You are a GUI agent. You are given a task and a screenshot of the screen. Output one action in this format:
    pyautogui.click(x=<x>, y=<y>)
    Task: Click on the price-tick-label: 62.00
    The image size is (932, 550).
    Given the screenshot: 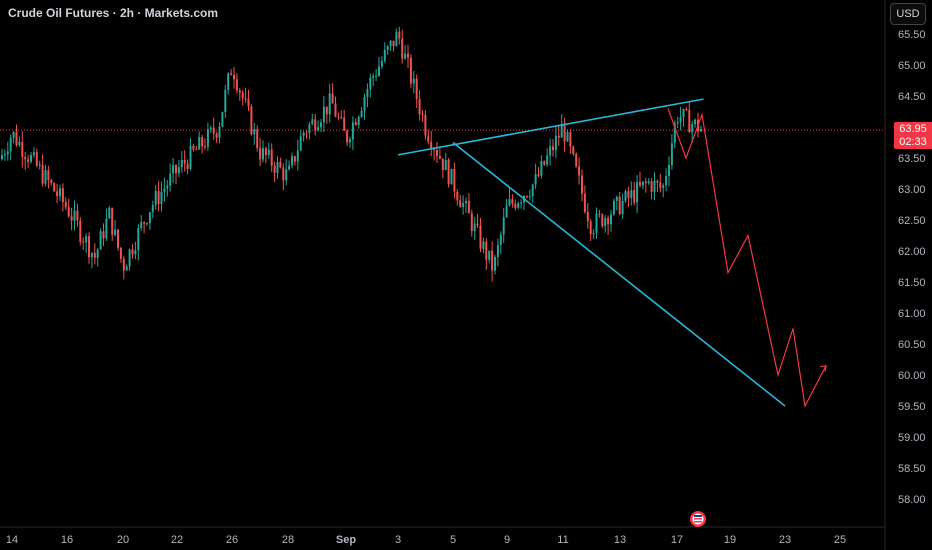 What is the action you would take?
    pyautogui.click(x=912, y=252)
    